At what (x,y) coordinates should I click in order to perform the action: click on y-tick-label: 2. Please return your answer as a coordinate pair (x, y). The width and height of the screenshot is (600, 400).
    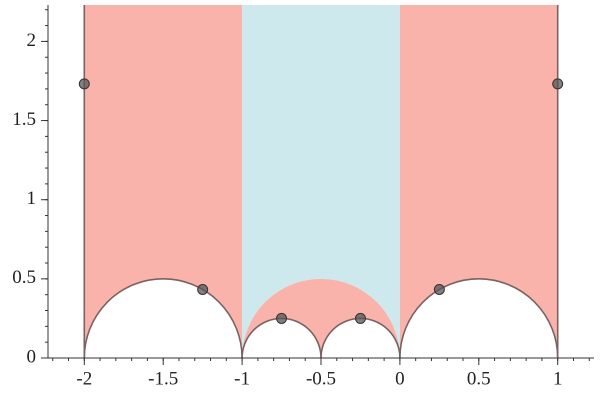
    Looking at the image, I should click on (32, 40).